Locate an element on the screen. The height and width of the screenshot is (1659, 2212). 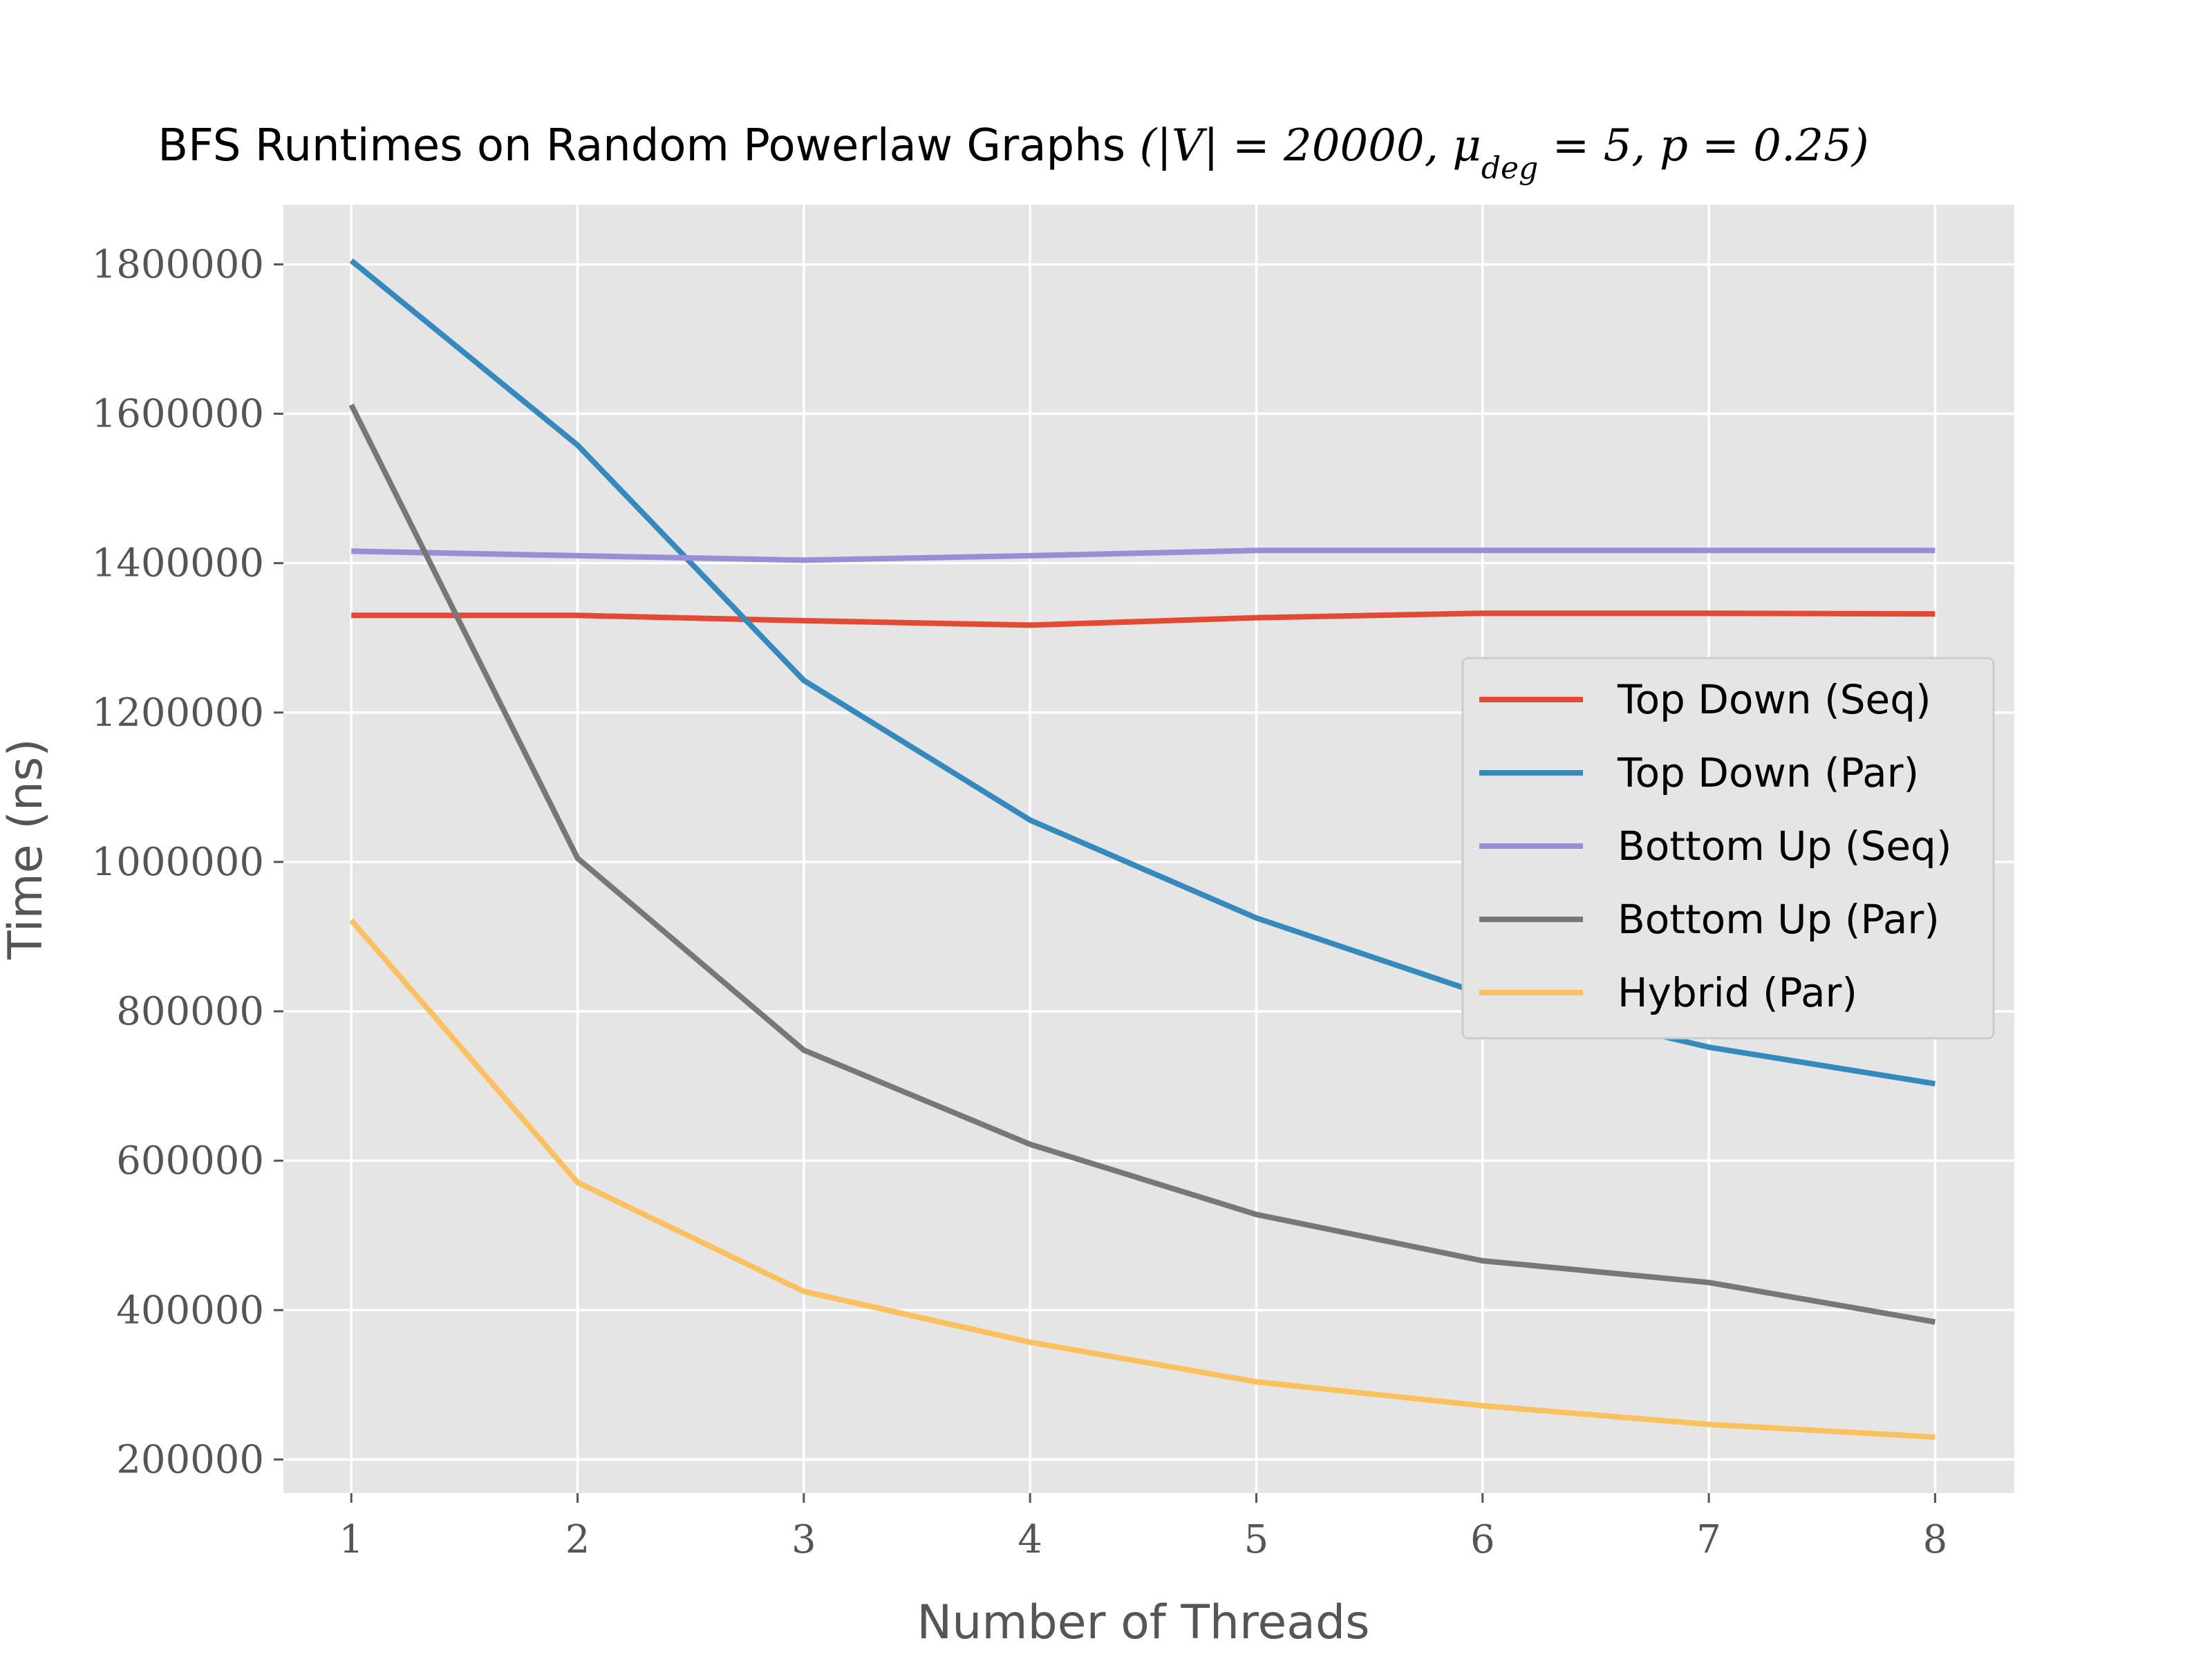
y-tick-label: 1400000 is located at coordinates (178, 563).